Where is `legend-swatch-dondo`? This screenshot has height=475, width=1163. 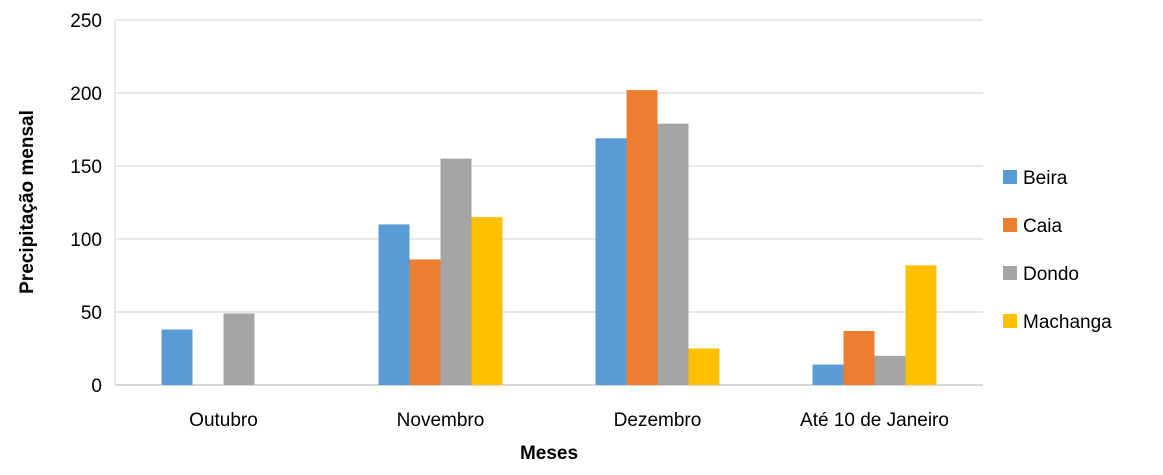 legend-swatch-dondo is located at coordinates (1010, 273).